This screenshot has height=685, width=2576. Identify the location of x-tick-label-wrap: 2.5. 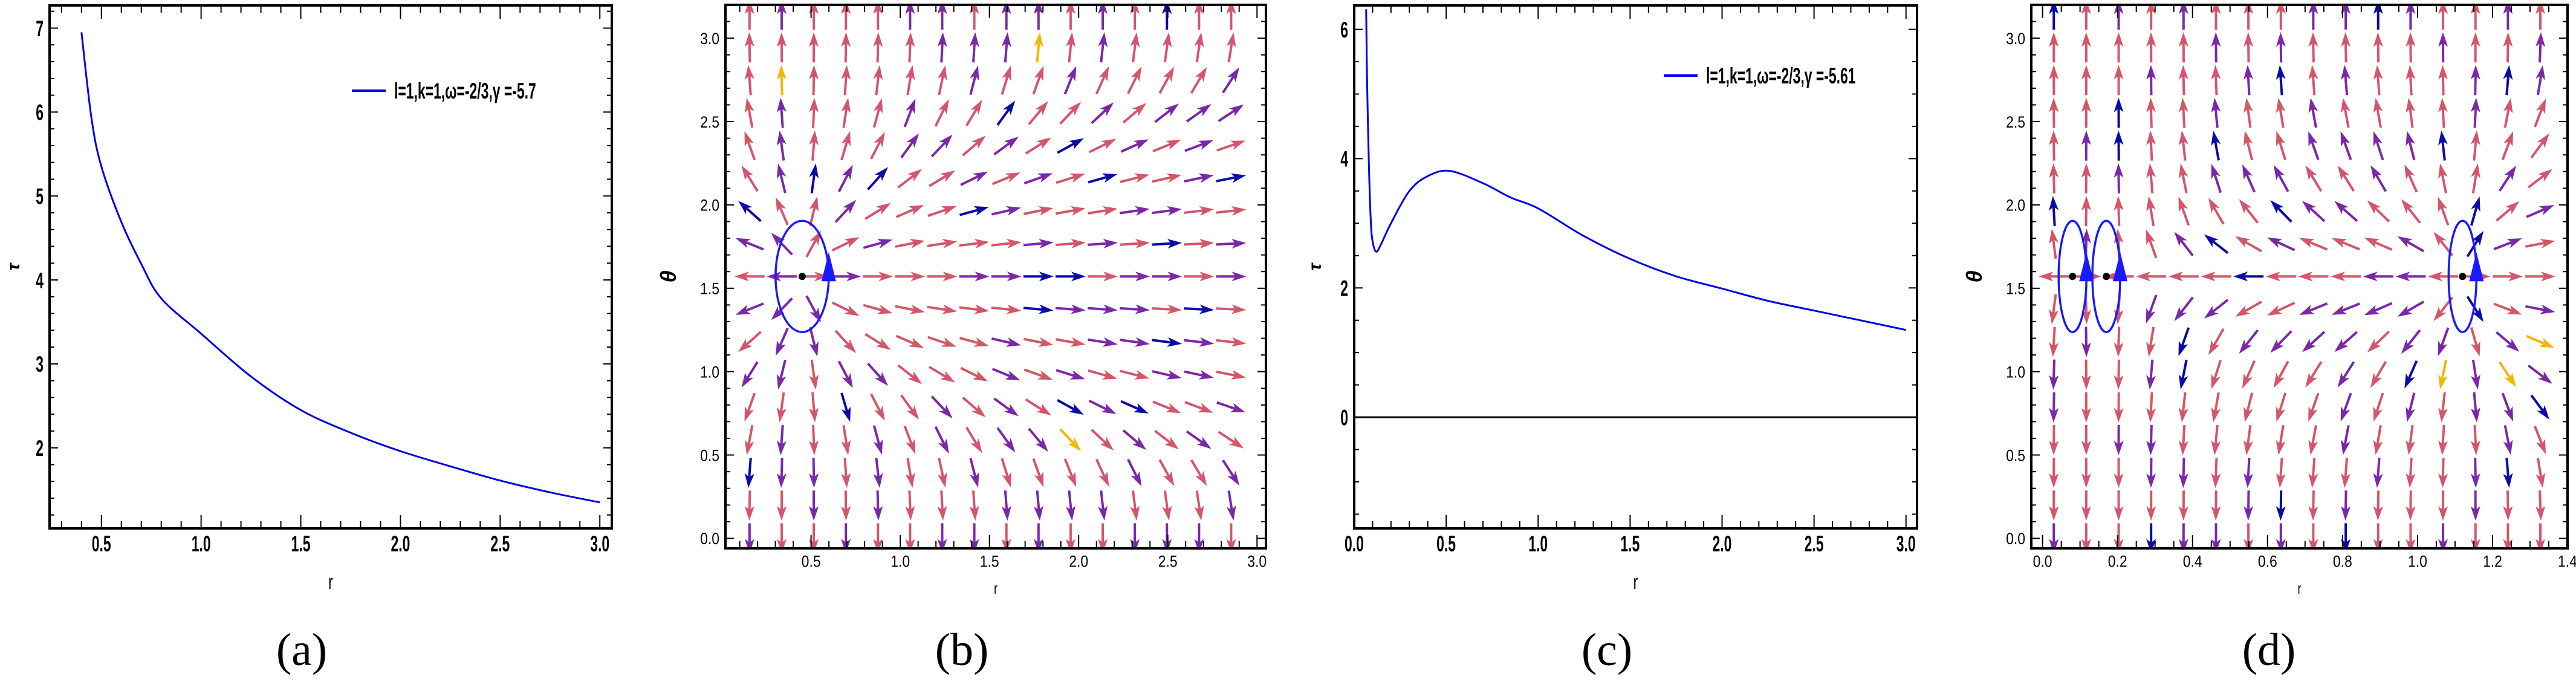
(500, 543).